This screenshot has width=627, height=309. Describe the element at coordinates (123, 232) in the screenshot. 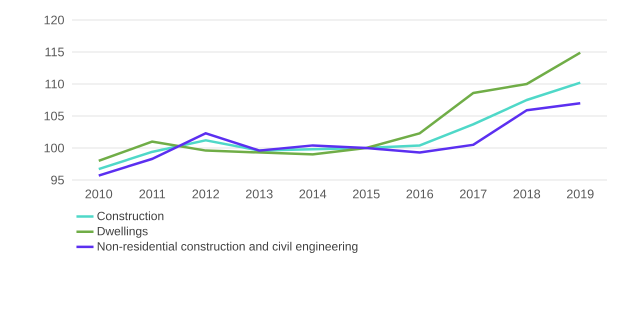

I see `legend-label: Dwellings` at that location.